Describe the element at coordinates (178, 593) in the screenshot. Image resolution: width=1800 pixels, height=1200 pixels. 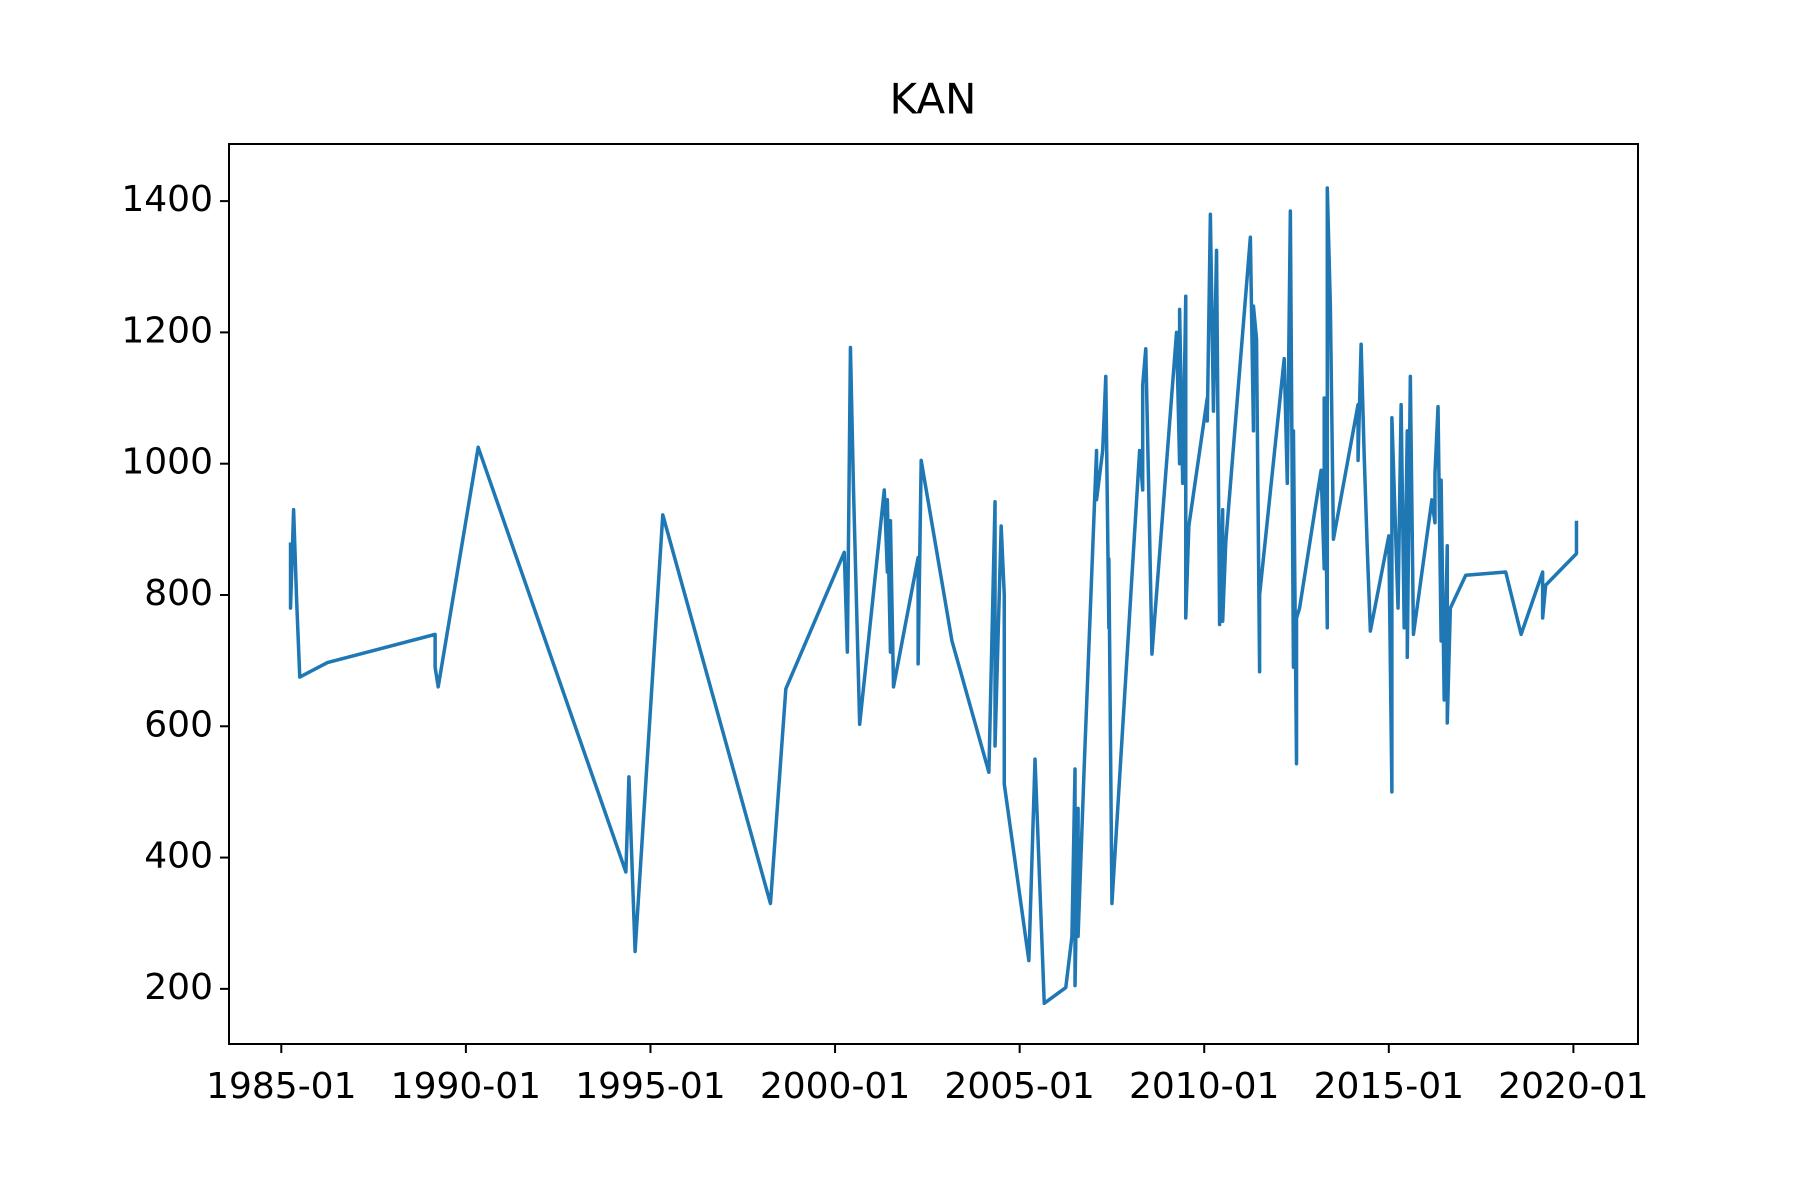
I see `y-tick-label: 800` at that location.